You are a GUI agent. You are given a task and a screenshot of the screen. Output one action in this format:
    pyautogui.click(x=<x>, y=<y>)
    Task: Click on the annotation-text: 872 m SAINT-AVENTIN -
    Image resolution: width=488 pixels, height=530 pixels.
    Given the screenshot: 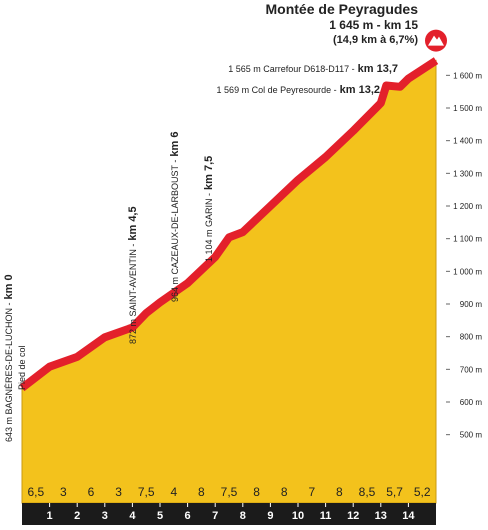 What is the action you would take?
    pyautogui.click(x=133, y=294)
    